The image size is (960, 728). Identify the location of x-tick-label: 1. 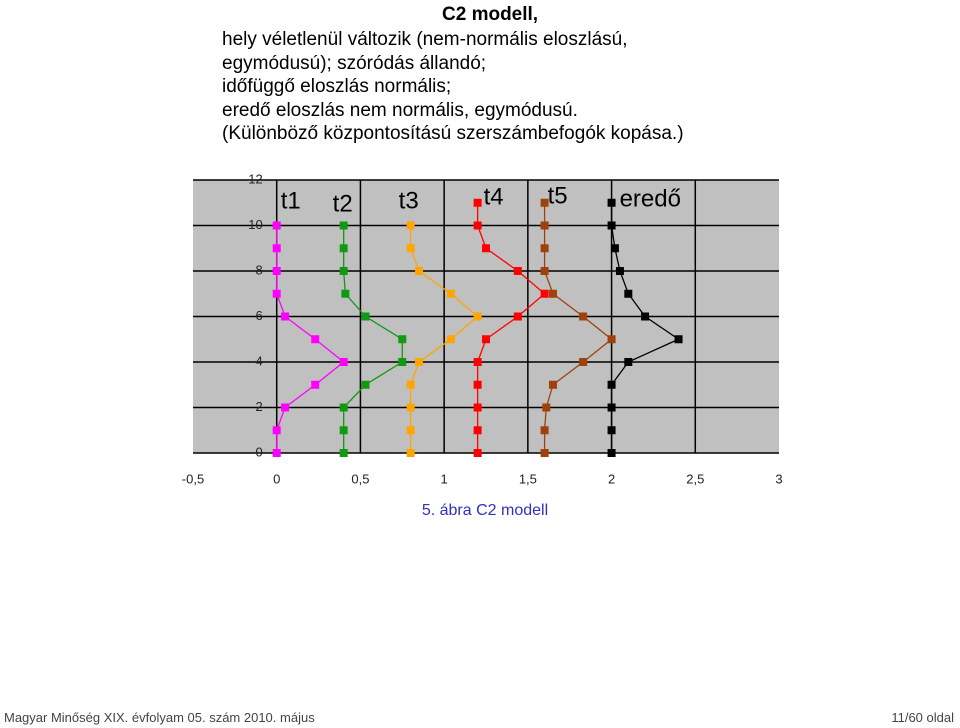
(444, 478).